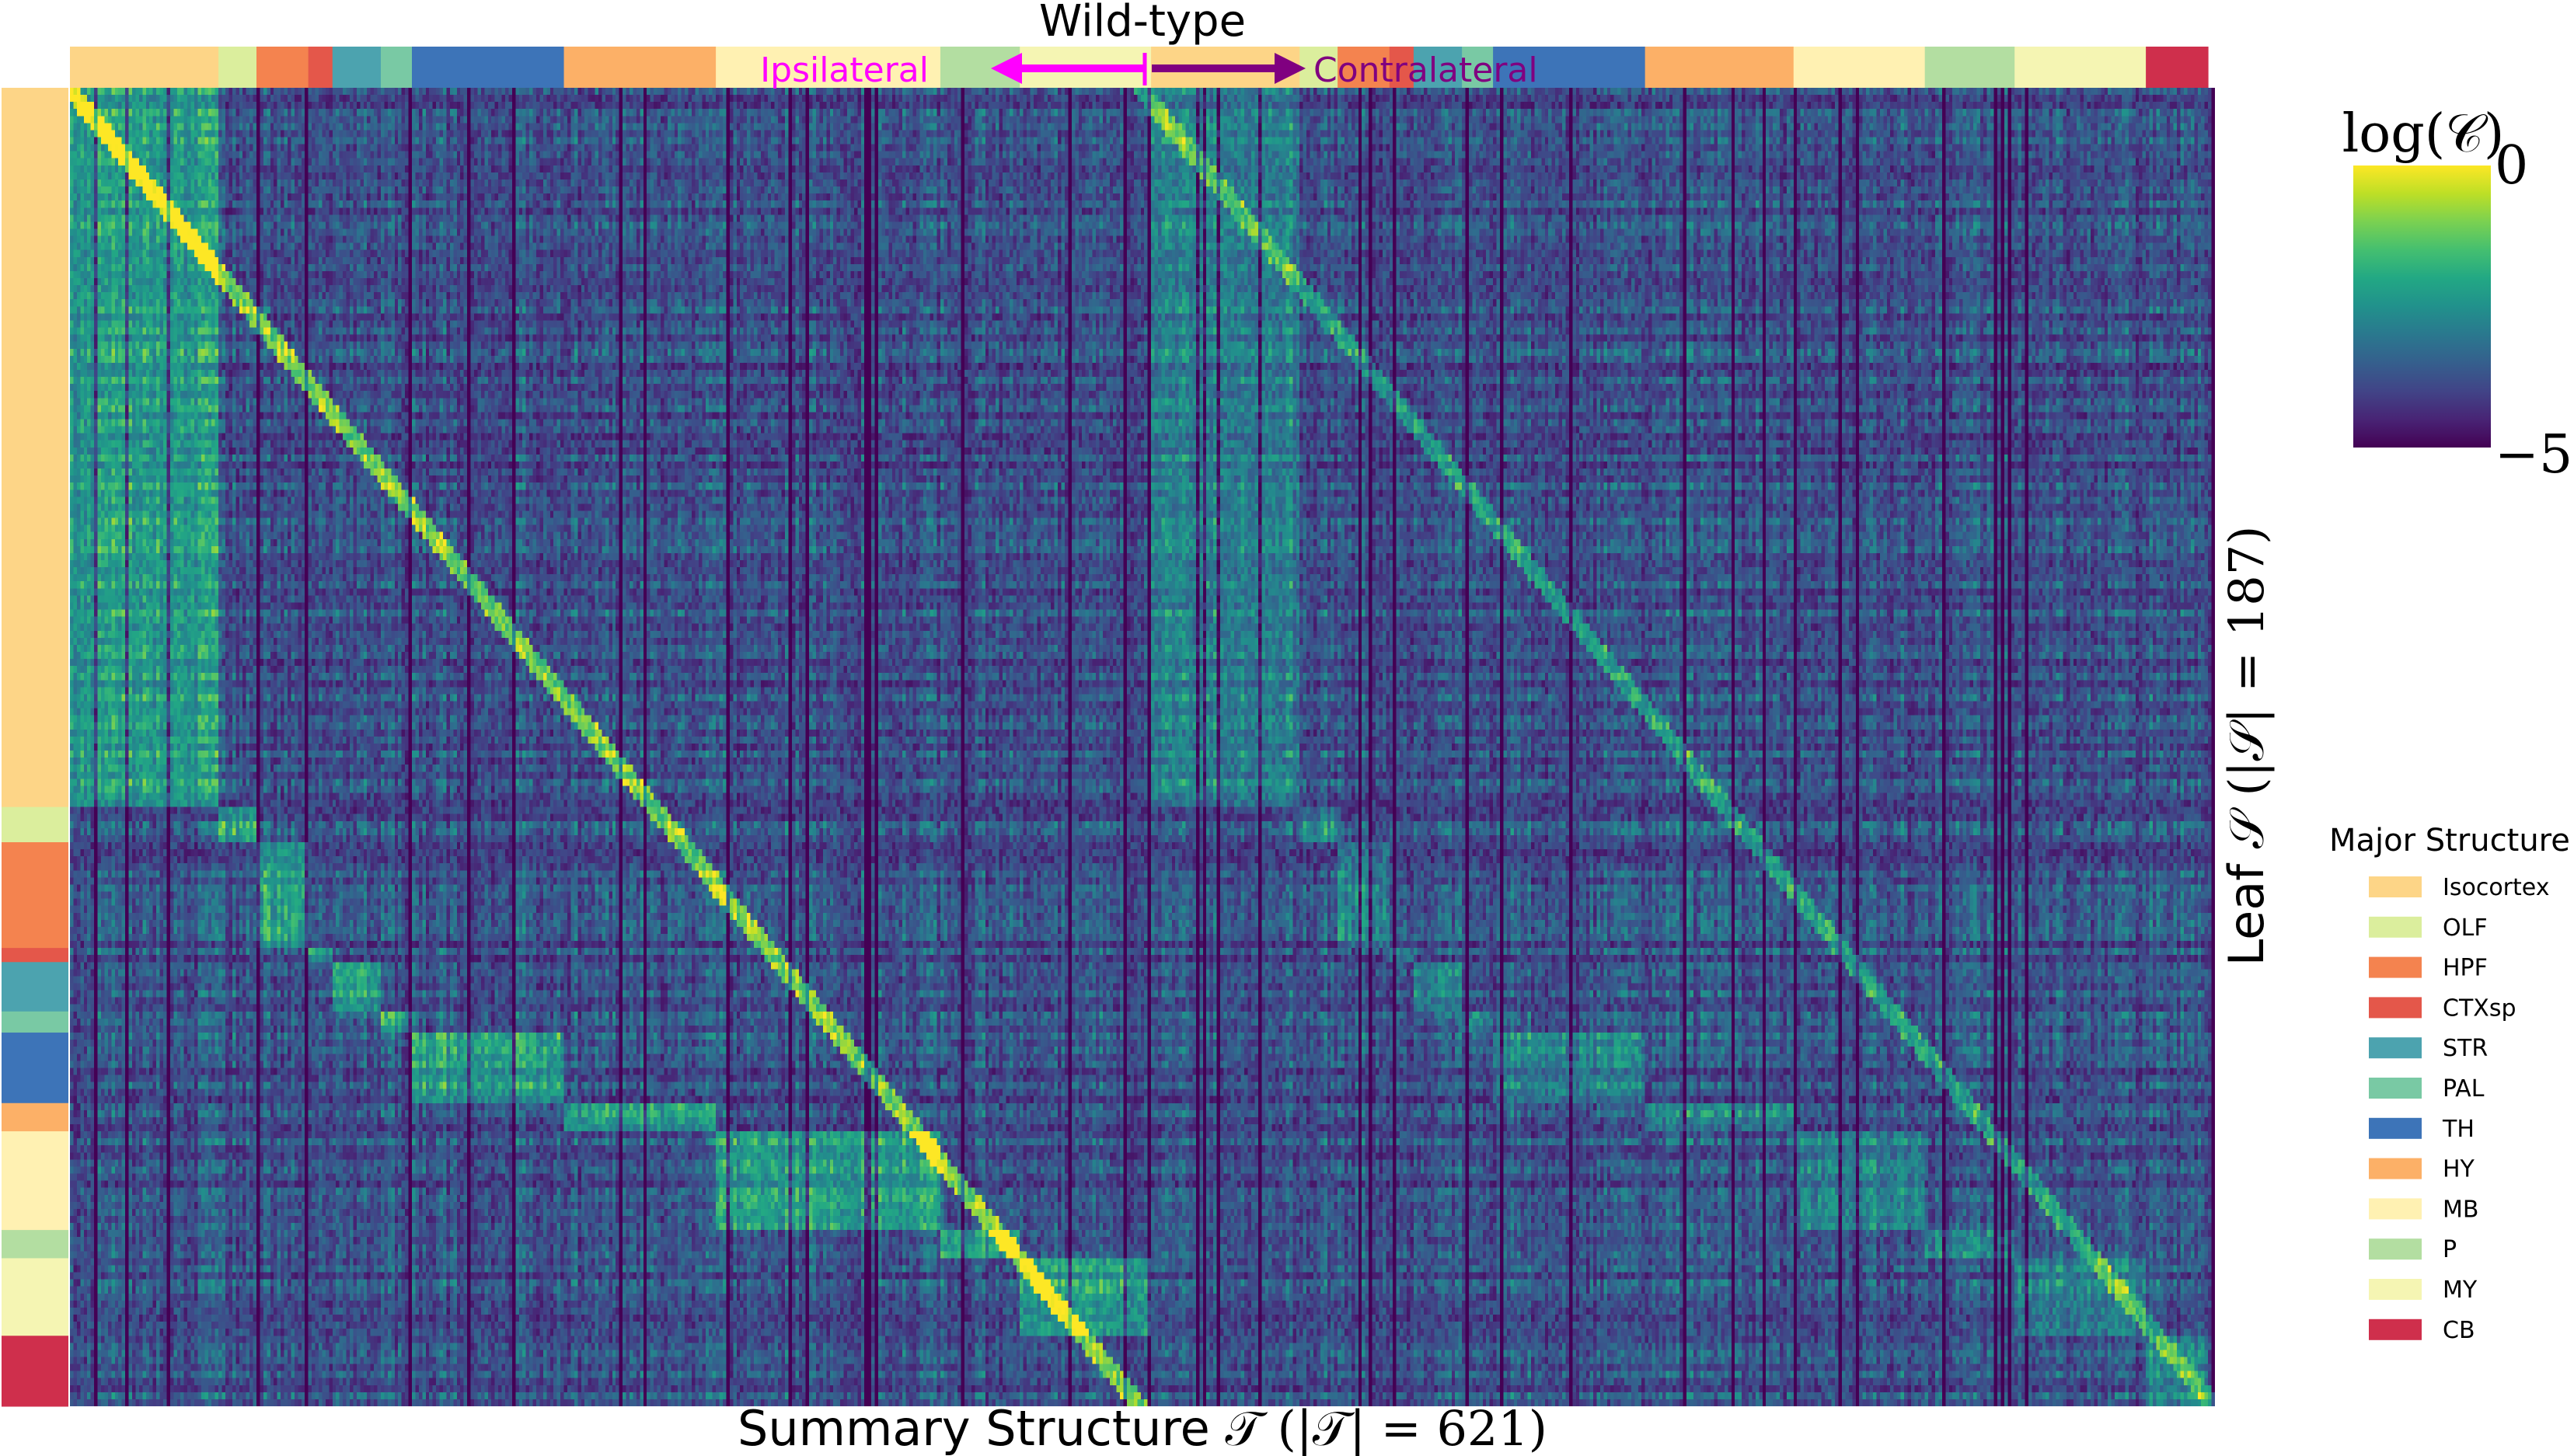  What do you see at coordinates (2395, 1169) in the screenshot?
I see `legend-swatch-hy` at bounding box center [2395, 1169].